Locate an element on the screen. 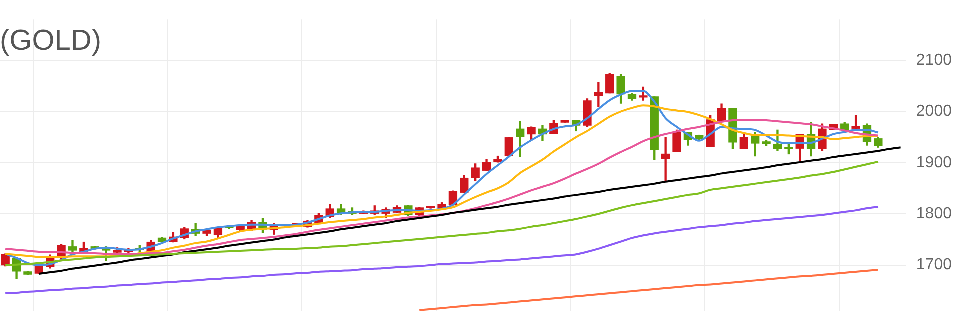 Image resolution: width=966 pixels, height=331 pixels. y-tick-label: 2000 is located at coordinates (934, 111).